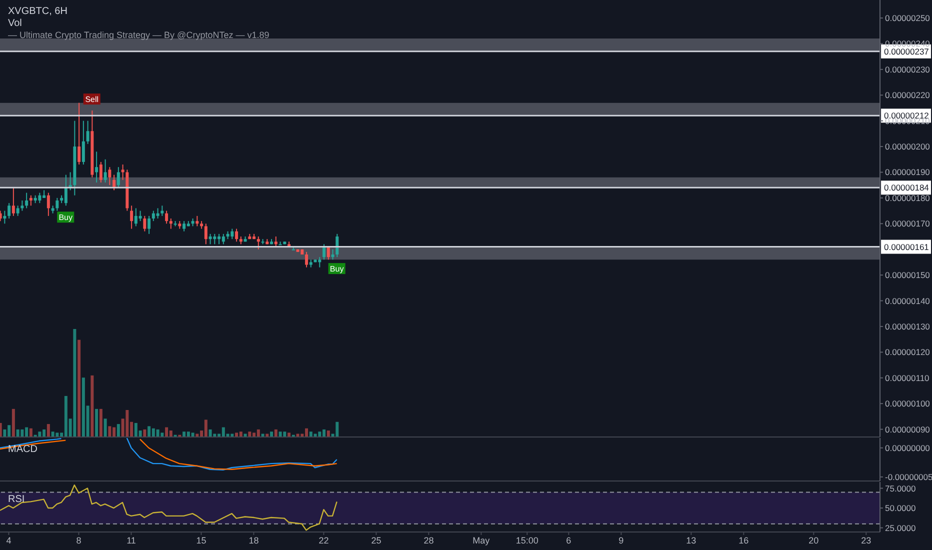 The image size is (932, 550). What do you see at coordinates (907, 69) in the screenshot?
I see `y-tick-label: 0.00000230` at bounding box center [907, 69].